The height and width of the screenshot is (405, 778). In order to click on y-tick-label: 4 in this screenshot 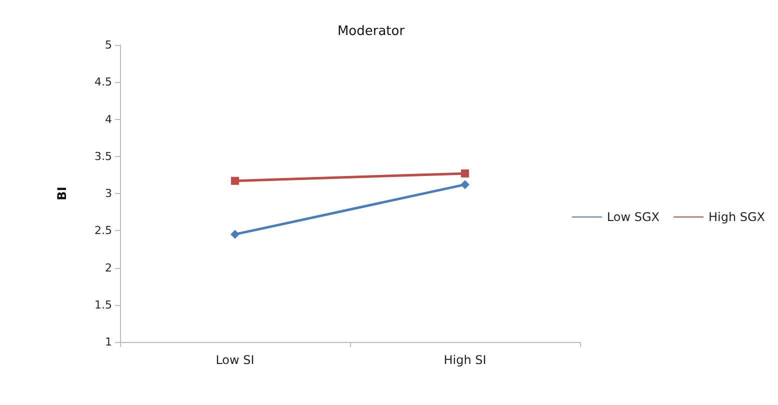, I will do `click(108, 119)`.